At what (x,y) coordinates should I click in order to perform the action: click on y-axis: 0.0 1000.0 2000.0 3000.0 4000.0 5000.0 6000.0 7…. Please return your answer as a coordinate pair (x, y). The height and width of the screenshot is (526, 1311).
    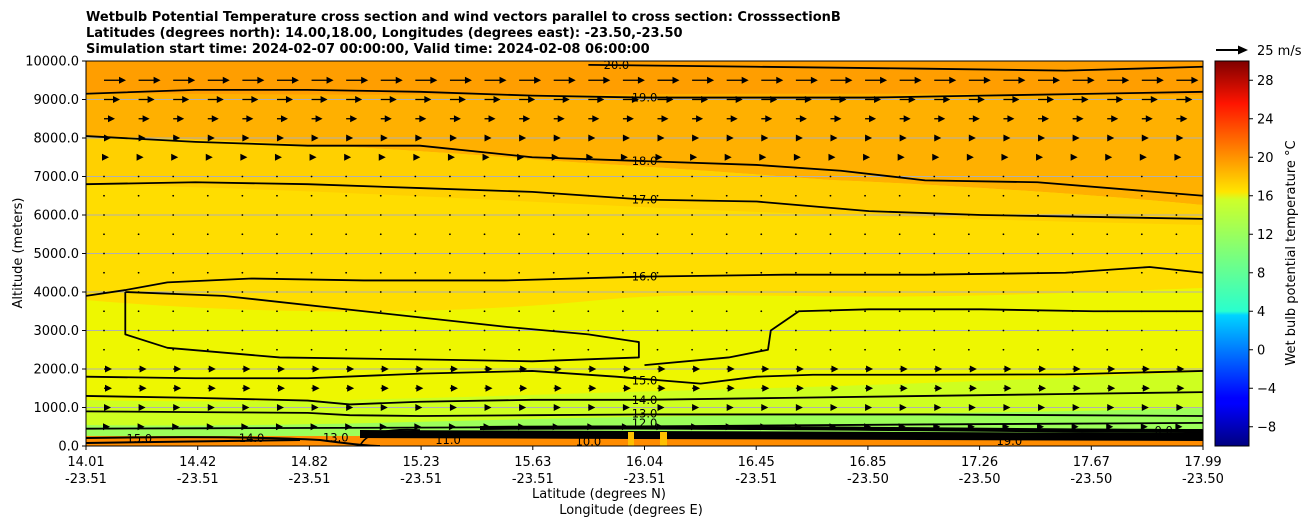
    Looking at the image, I should click on (55, 255).